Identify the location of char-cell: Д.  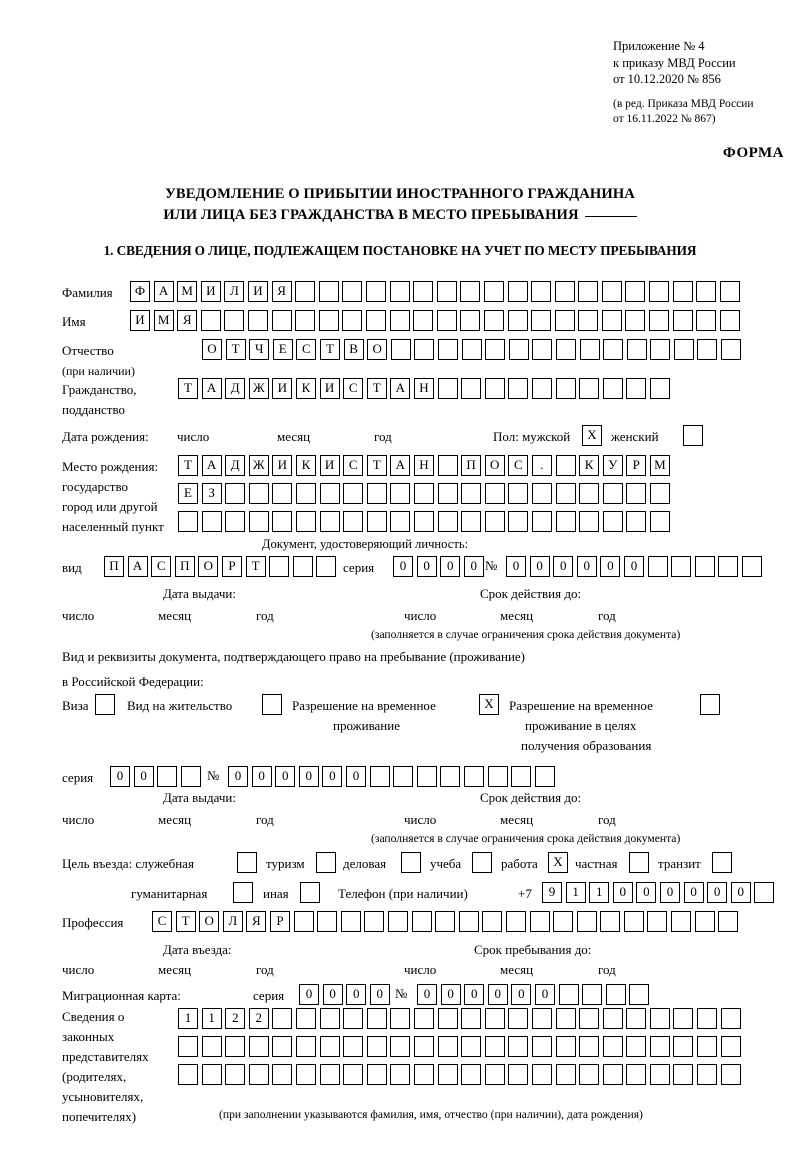
(235, 388).